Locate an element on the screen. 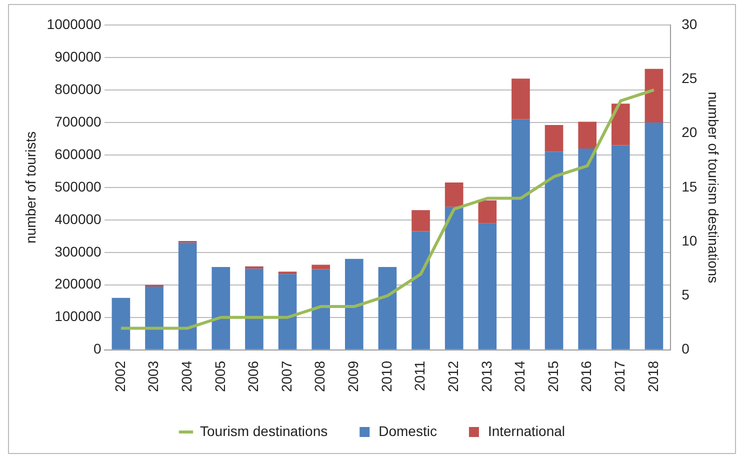 This screenshot has height=461, width=744. x-tick-label: 2006 is located at coordinates (253, 376).